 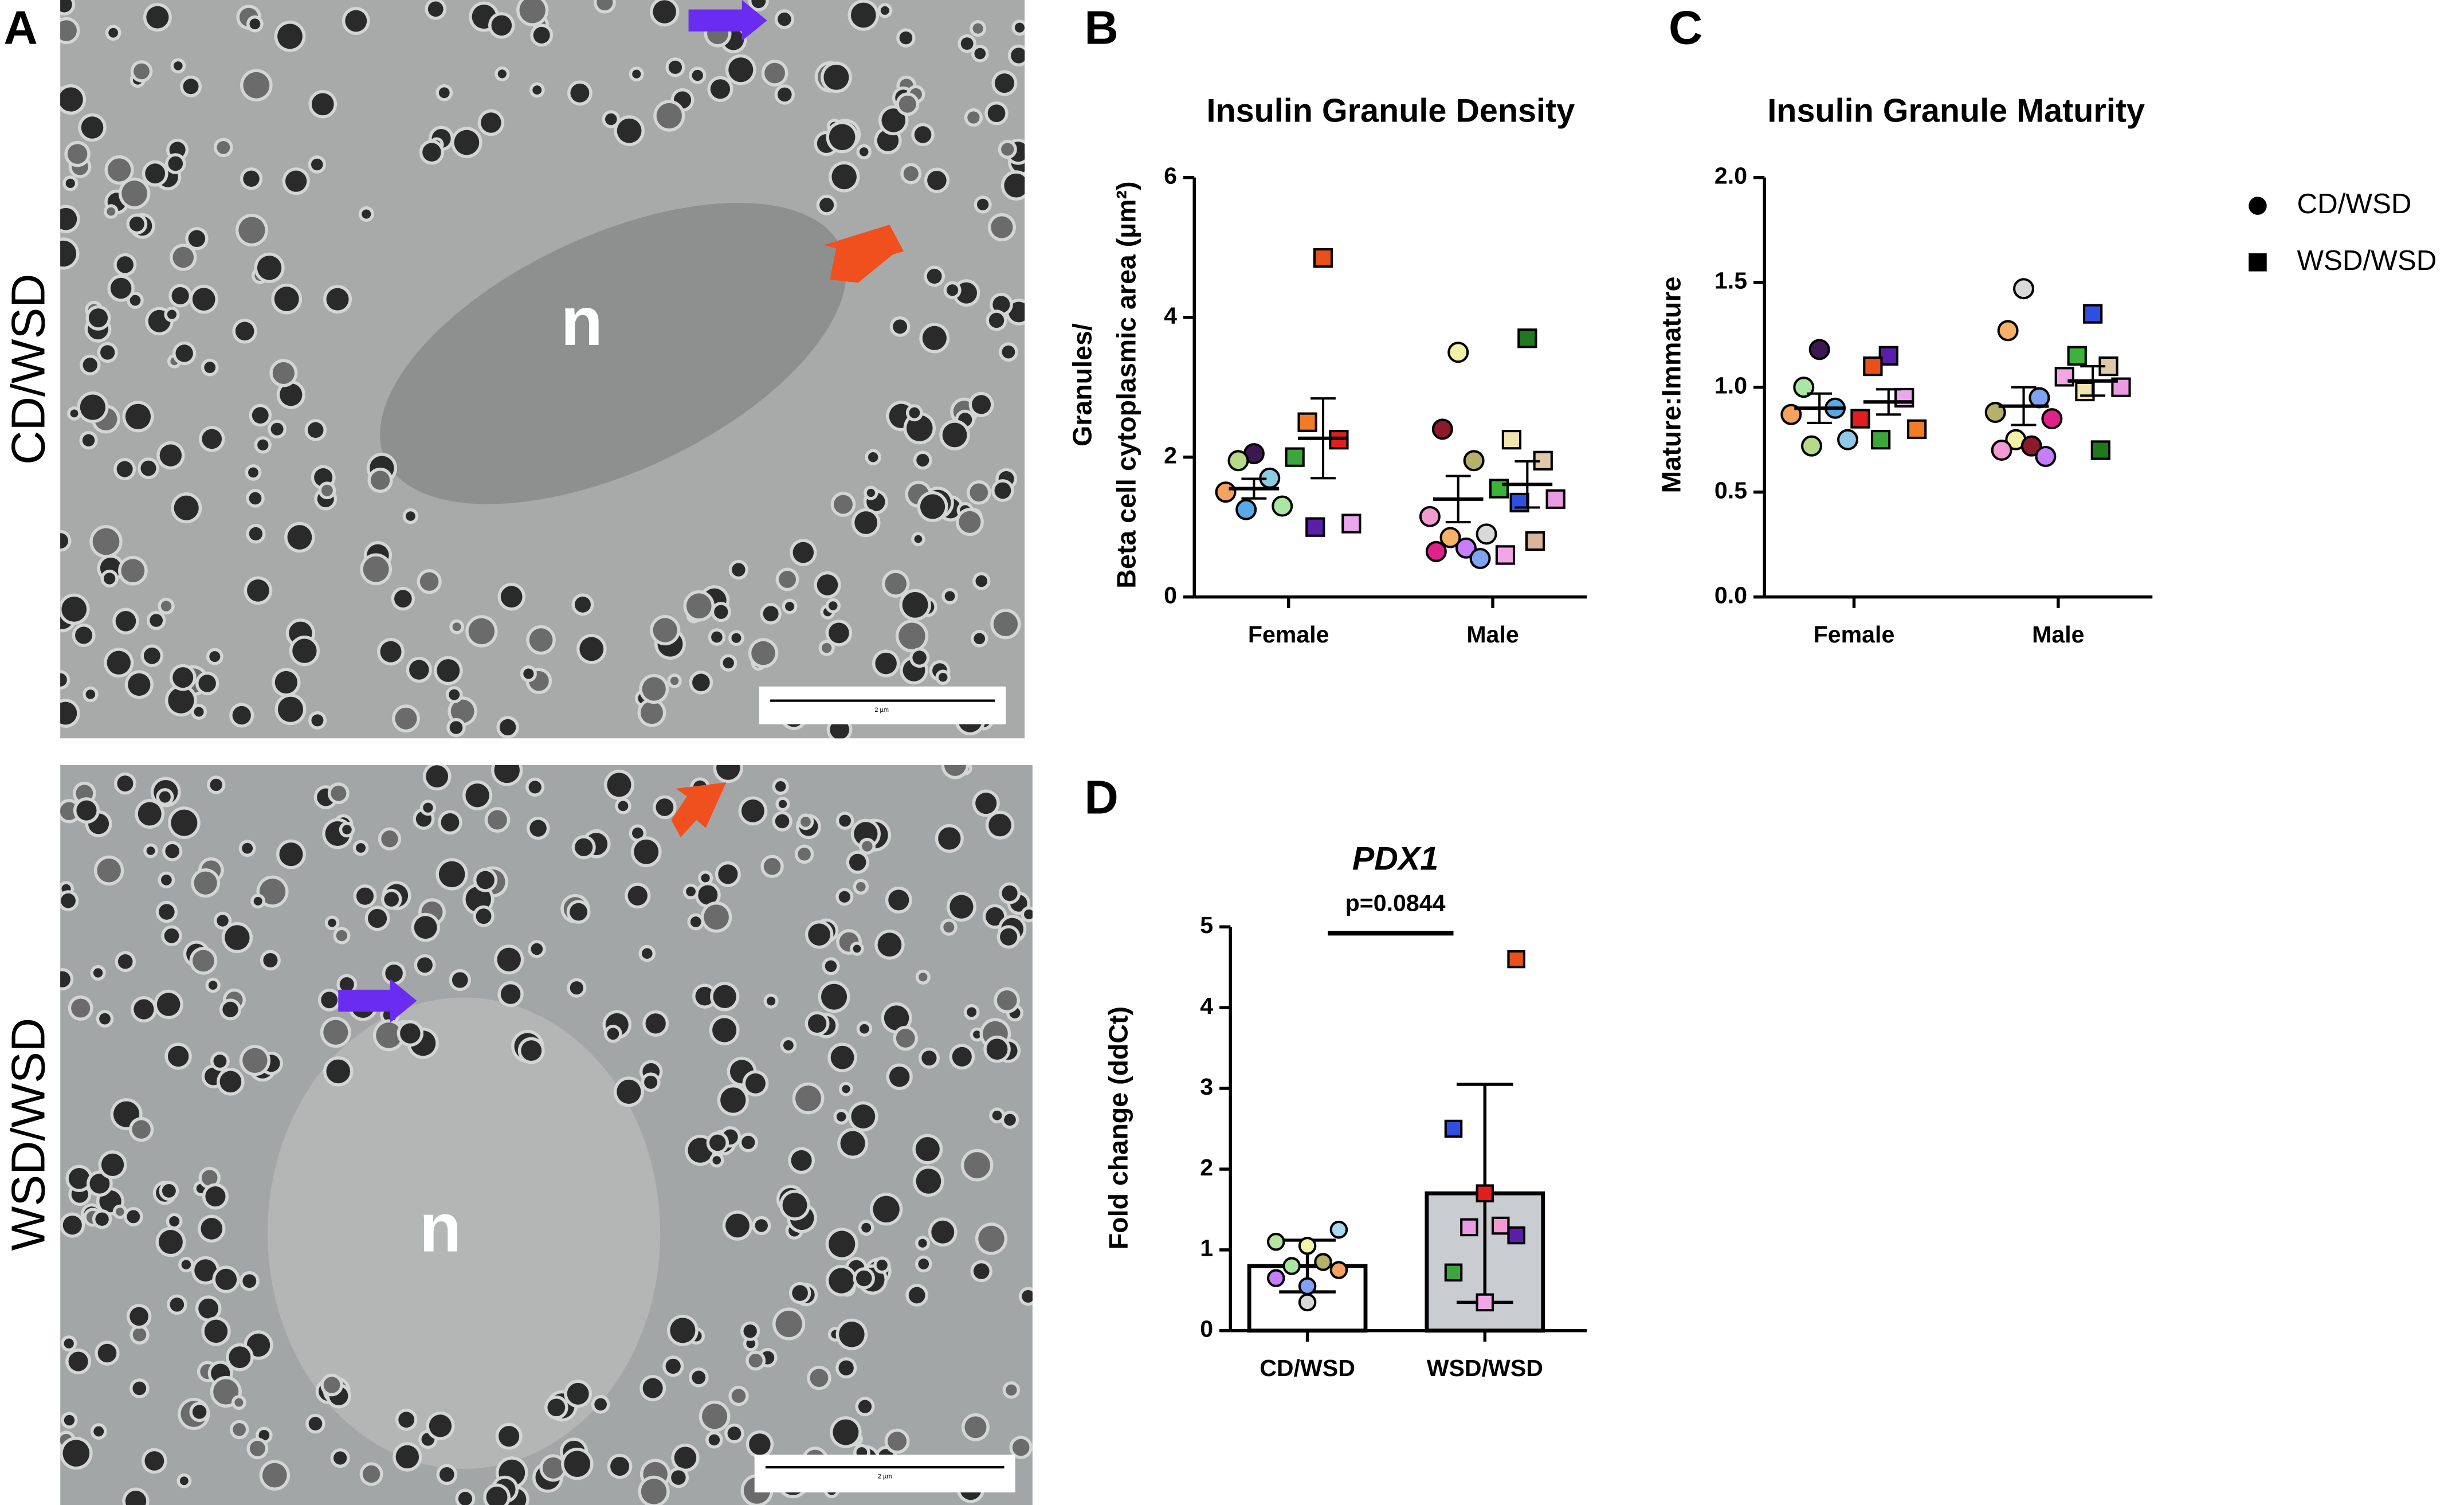 What do you see at coordinates (2366, 260) in the screenshot?
I see `legend-label: WSD/WSD` at bounding box center [2366, 260].